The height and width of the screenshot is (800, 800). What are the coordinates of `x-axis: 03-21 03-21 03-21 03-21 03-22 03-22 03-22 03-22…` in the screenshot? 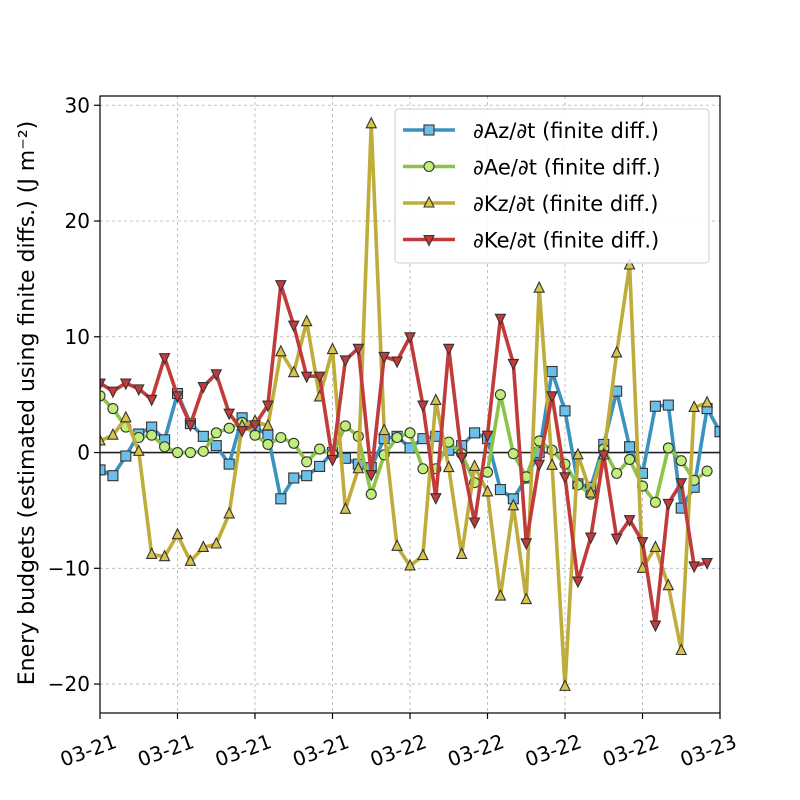 It's located at (398, 742).